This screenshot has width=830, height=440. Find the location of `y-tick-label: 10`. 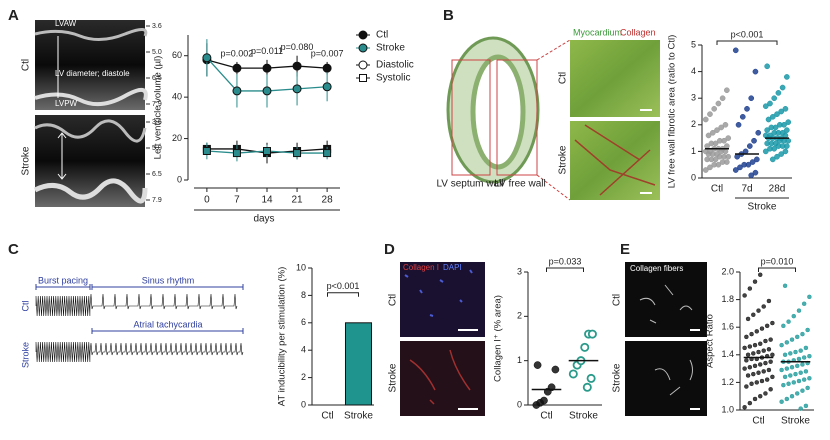

y-tick-label: 10 is located at coordinates (301, 267).